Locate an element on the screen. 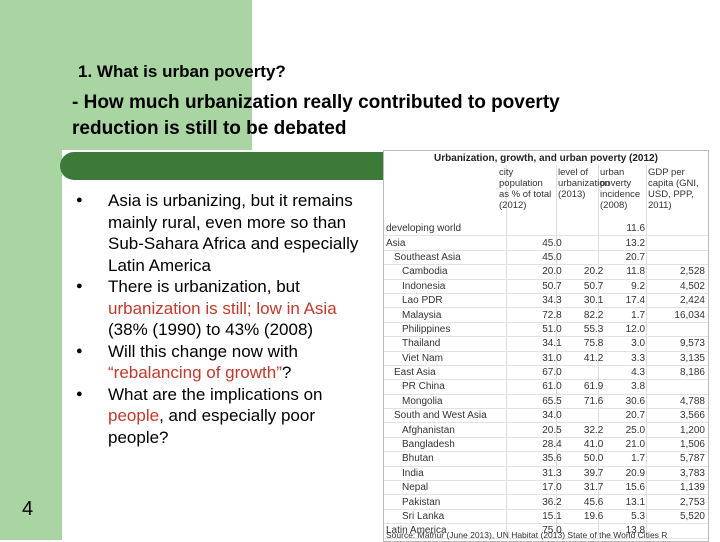 The image size is (720, 542). cell-value: 50.7 is located at coordinates (585, 286).